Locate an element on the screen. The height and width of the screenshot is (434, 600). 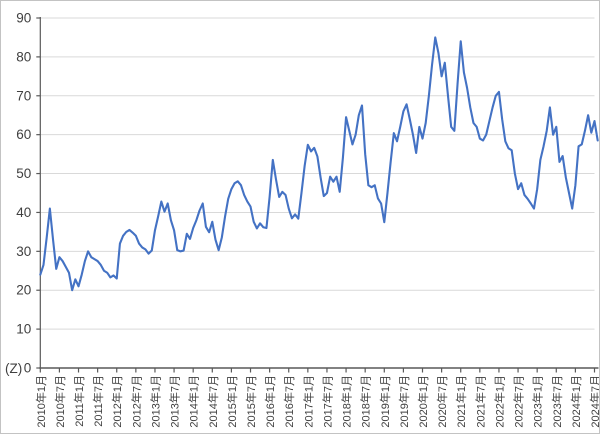
y-axis-label: 40 is located at coordinates (23, 212).